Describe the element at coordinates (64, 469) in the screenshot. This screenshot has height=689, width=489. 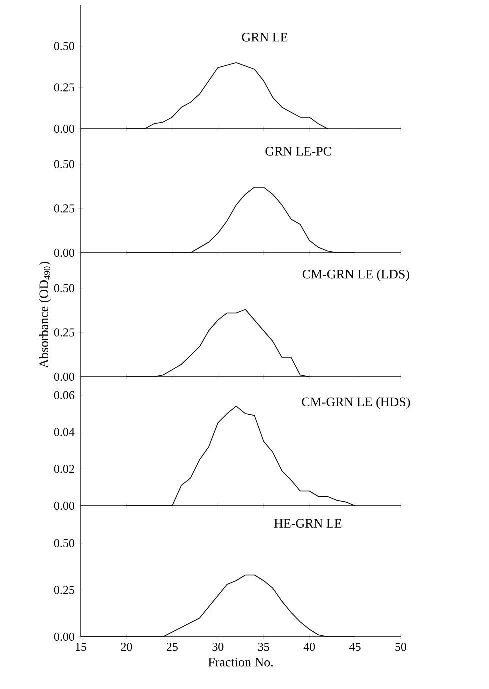
I see `y-tick-label: 0.02` at that location.